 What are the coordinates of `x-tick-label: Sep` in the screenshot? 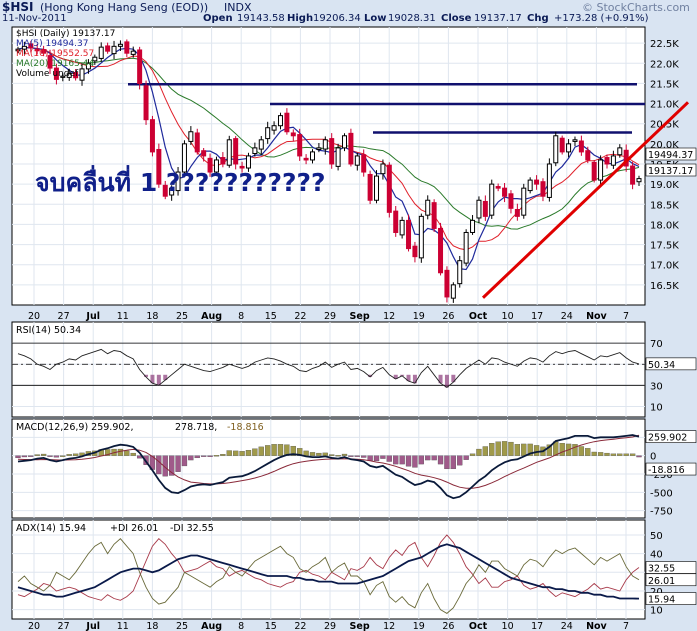 It's located at (360, 316).